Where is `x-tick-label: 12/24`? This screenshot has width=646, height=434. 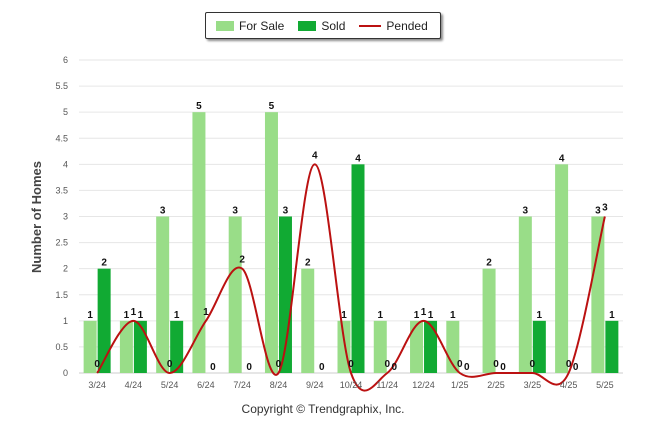 x-tick-label: 12/24 is located at coordinates (423, 385).